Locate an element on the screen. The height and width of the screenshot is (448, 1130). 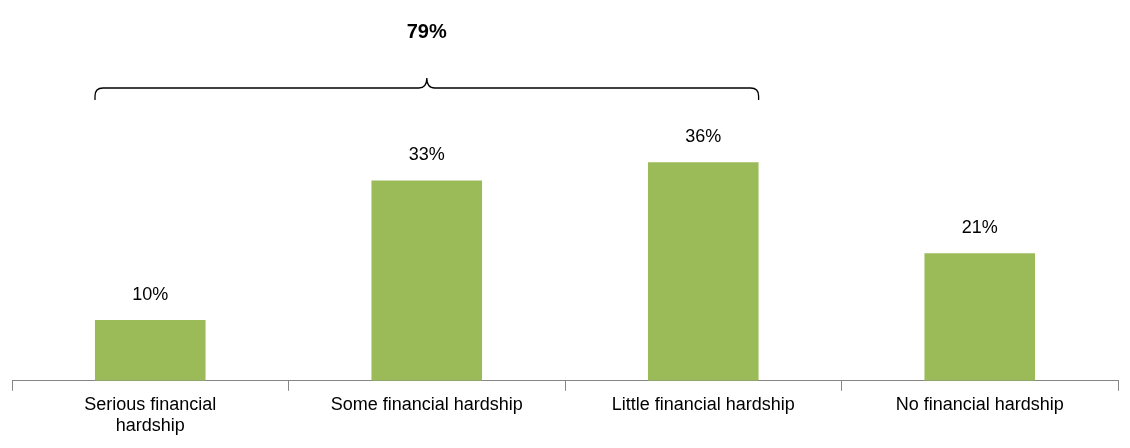
x-tick-label: Serious financial hardship is located at coordinates (150, 414).